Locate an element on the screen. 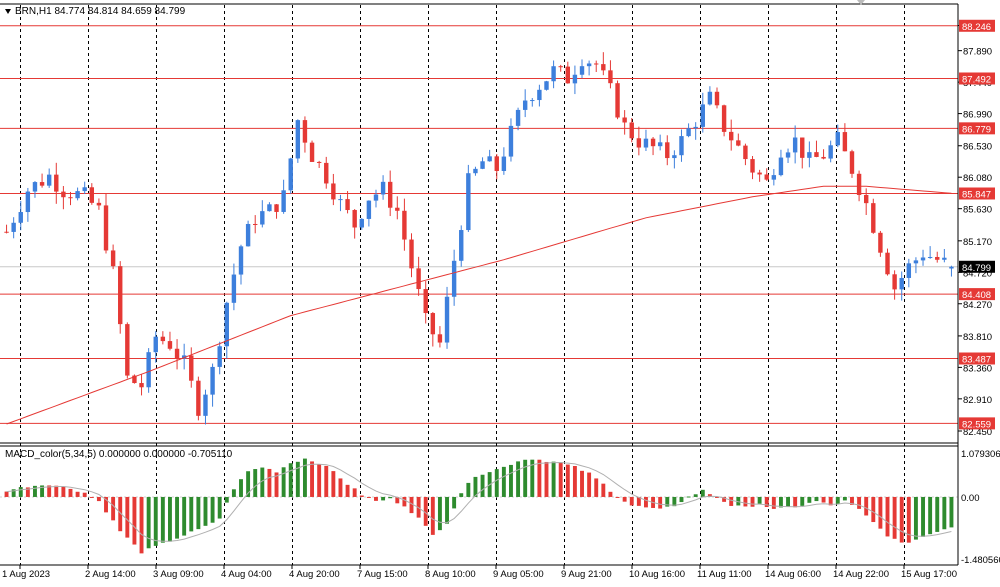 The image size is (1000, 587). level-tag-label: 82.559 is located at coordinates (976, 424).